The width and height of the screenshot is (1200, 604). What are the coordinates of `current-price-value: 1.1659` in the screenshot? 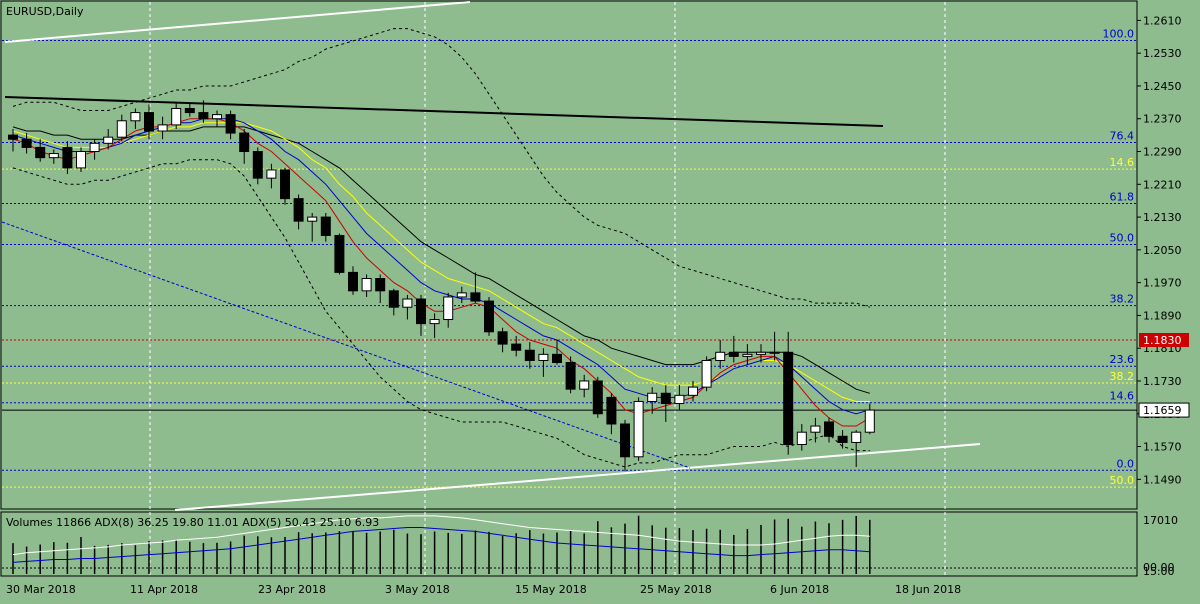 It's located at (1162, 410).